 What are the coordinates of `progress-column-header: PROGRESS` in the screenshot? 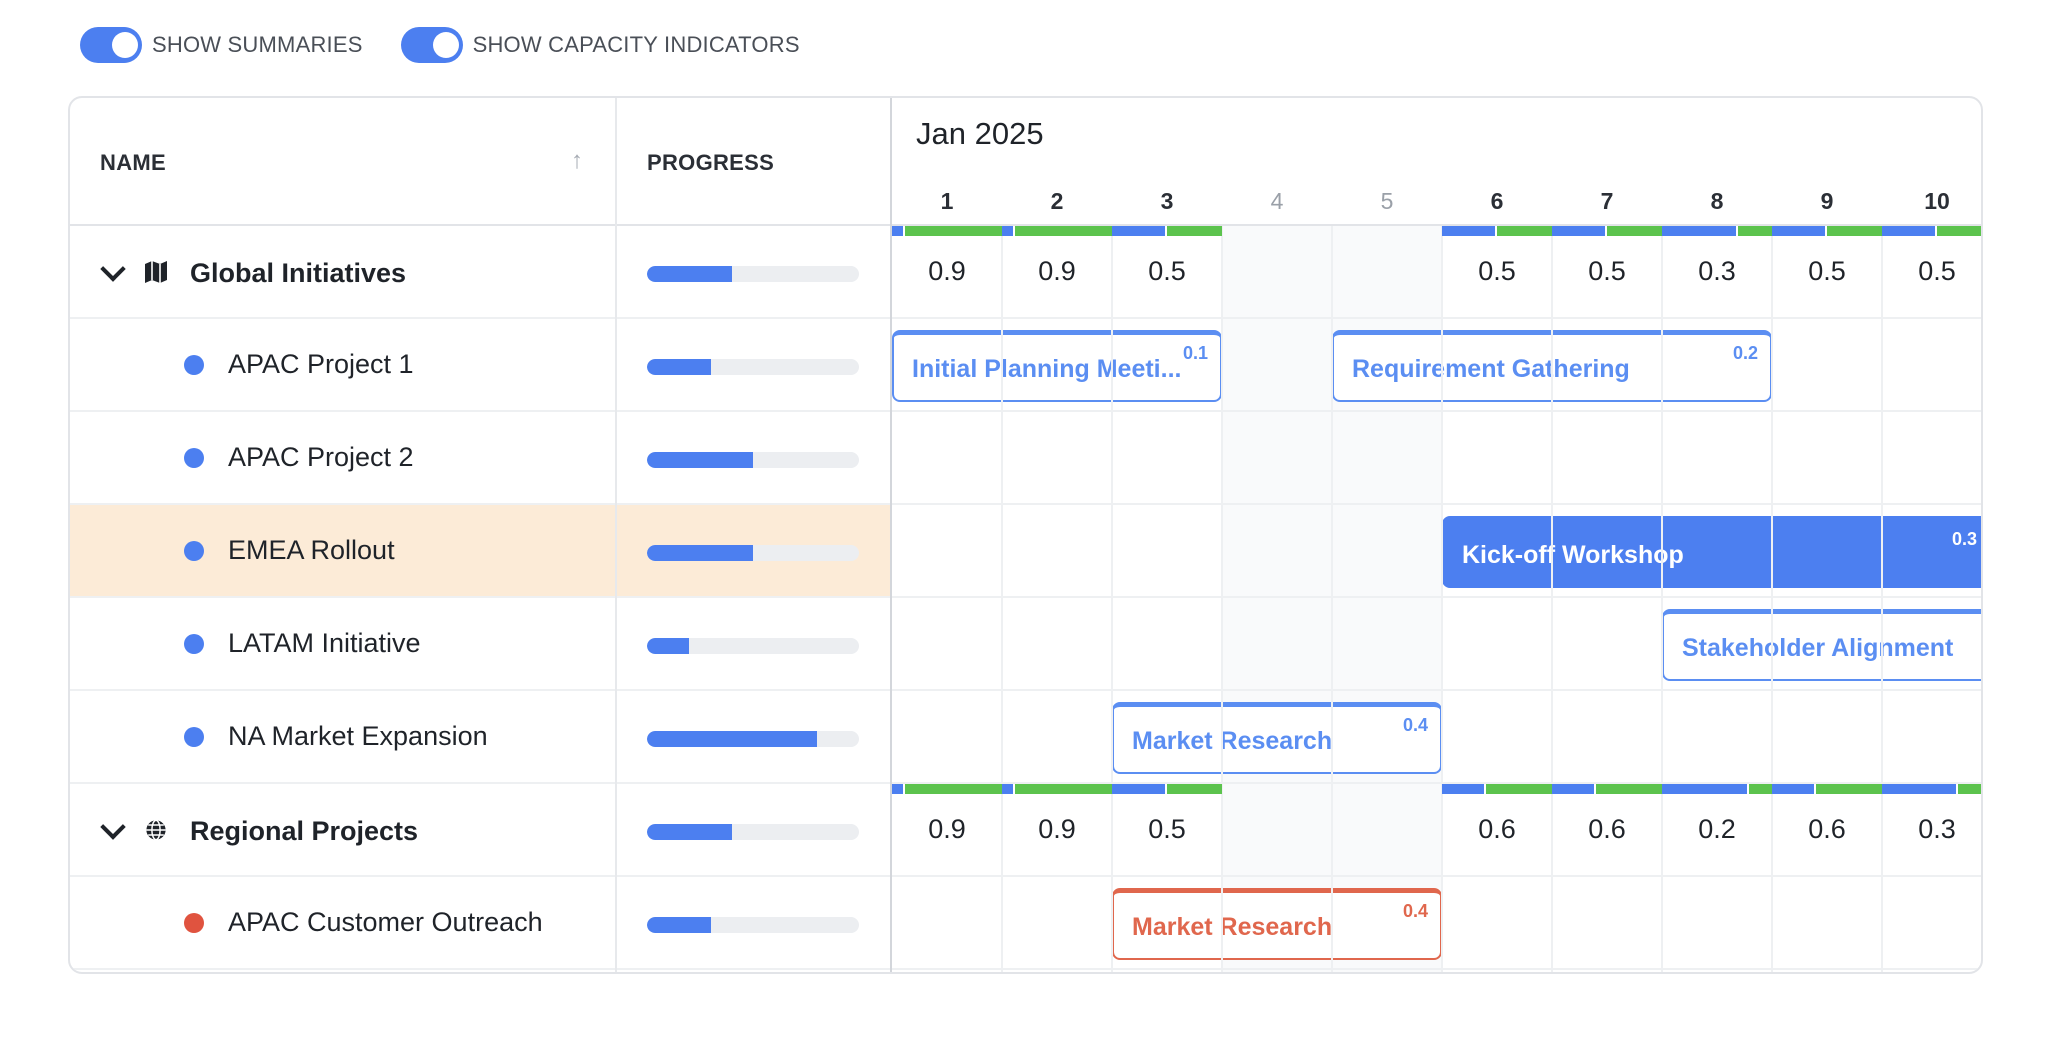 It's located at (753, 162).